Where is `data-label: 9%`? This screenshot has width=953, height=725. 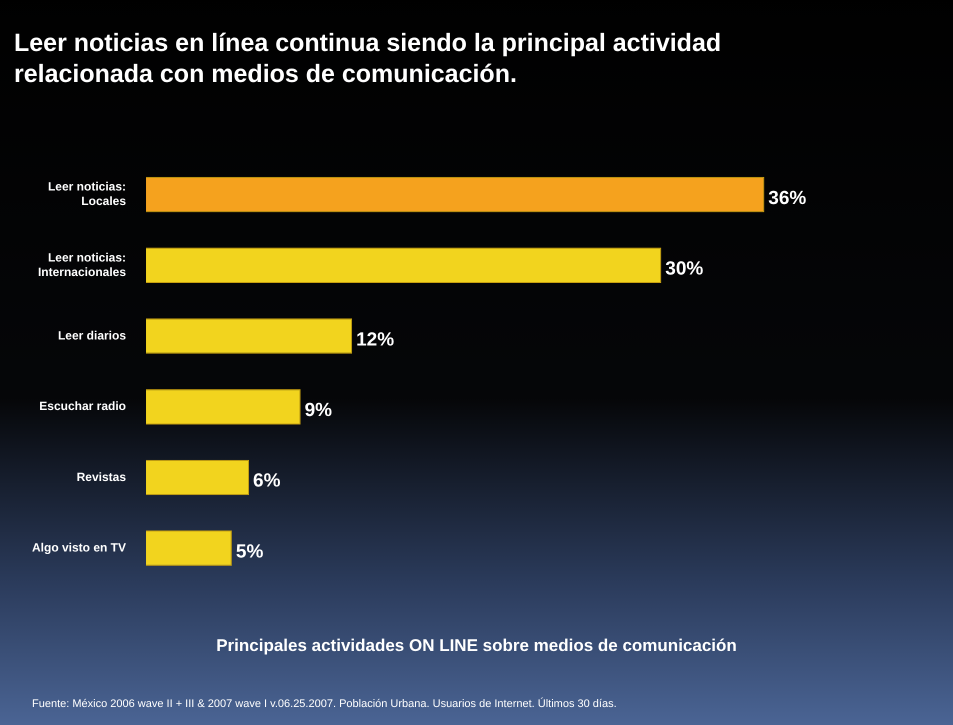 data-label: 9% is located at coordinates (318, 410).